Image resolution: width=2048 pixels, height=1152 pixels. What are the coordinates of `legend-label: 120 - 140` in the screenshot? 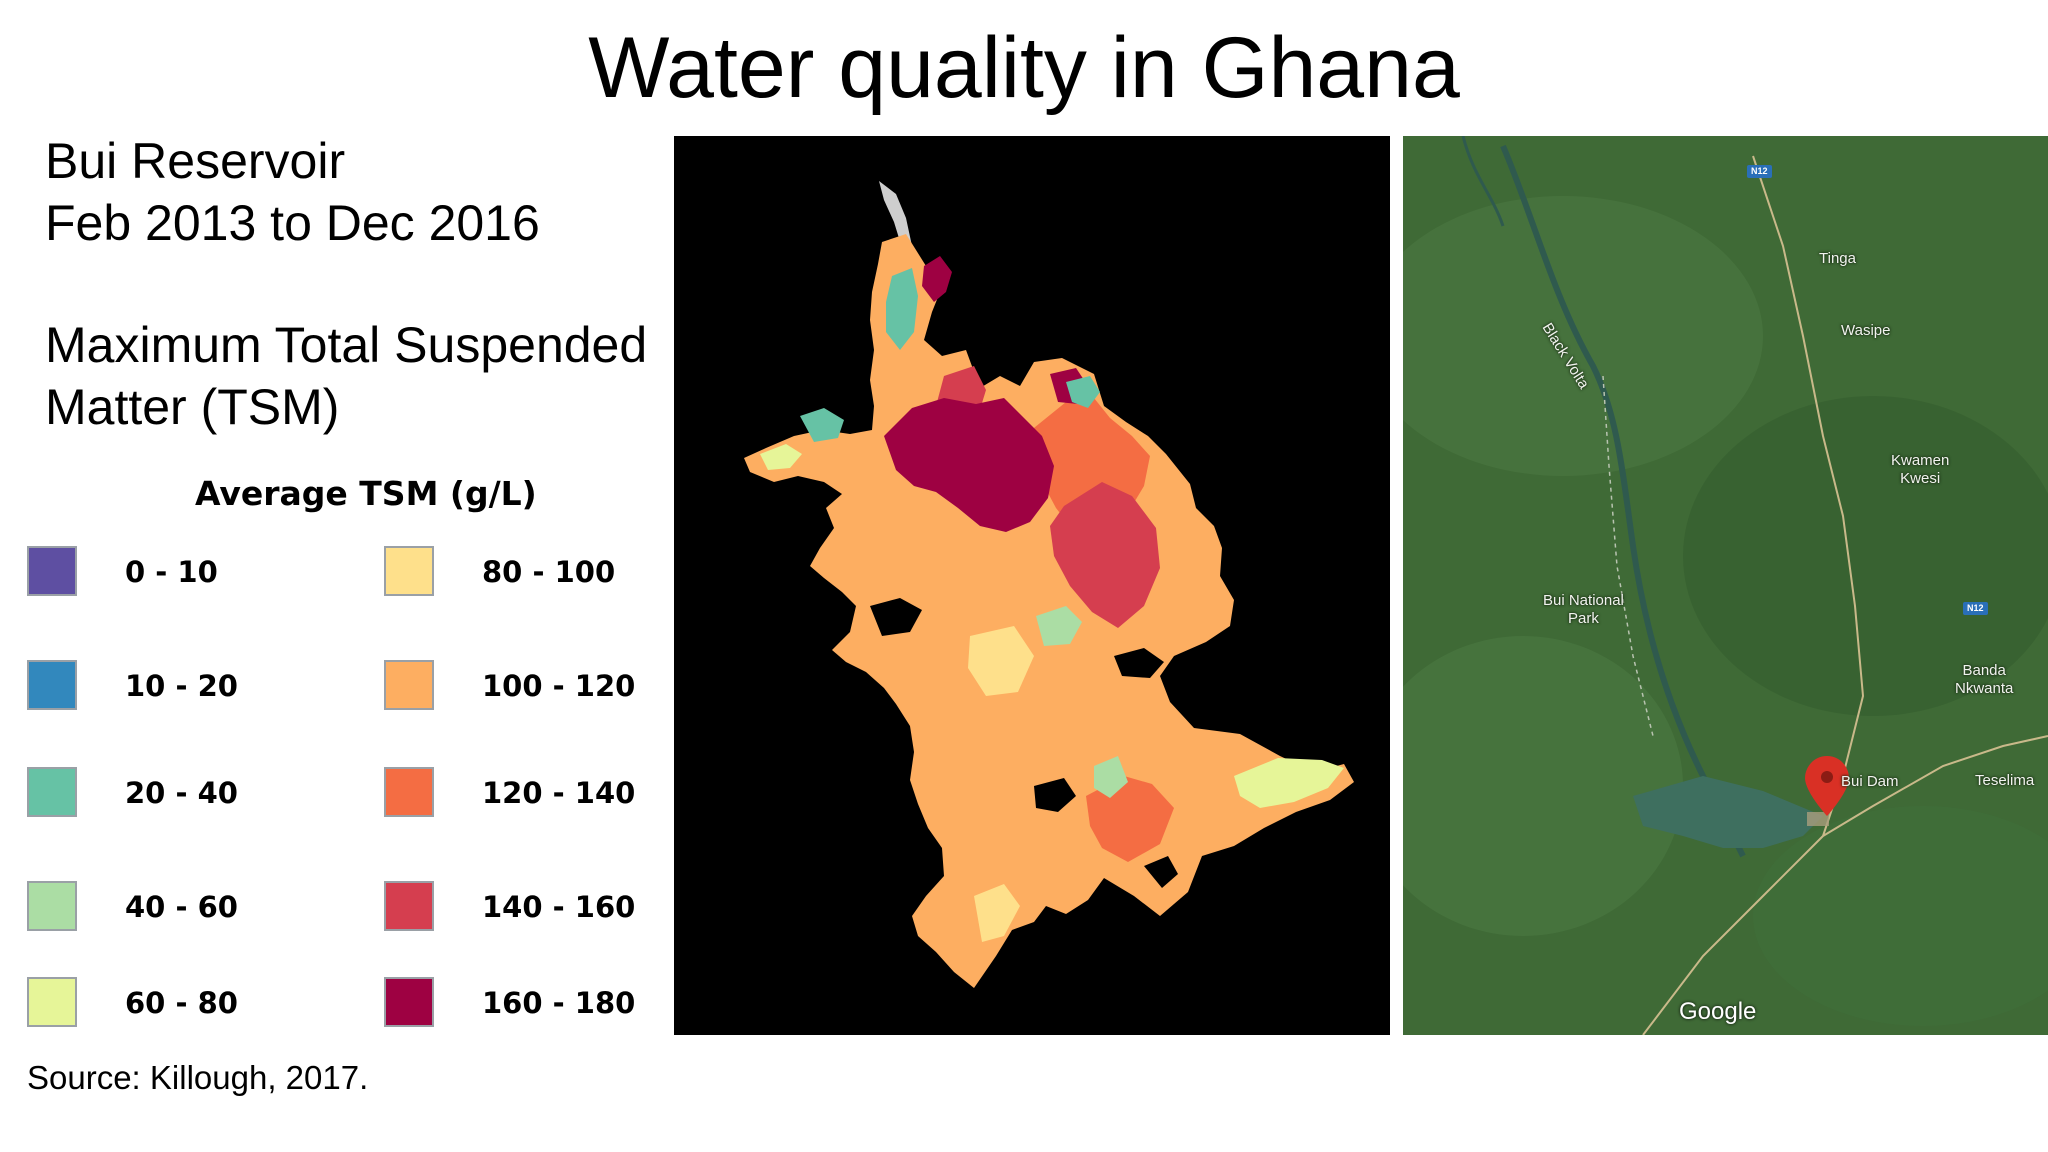 It's located at (559, 793).